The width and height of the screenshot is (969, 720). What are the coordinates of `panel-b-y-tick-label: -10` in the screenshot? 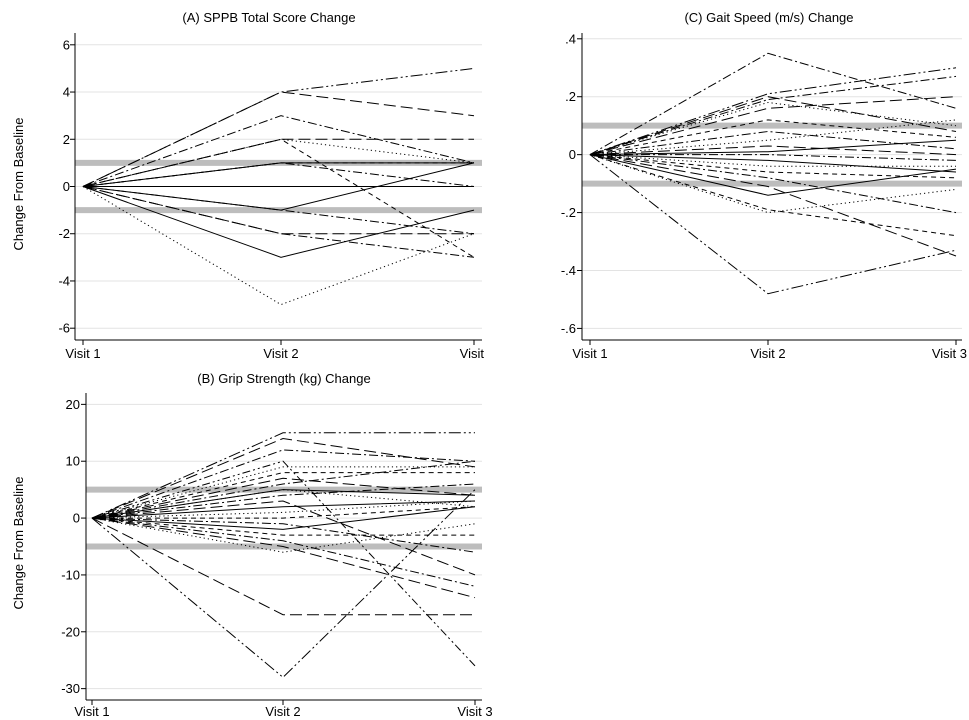 It's located at (70, 574).